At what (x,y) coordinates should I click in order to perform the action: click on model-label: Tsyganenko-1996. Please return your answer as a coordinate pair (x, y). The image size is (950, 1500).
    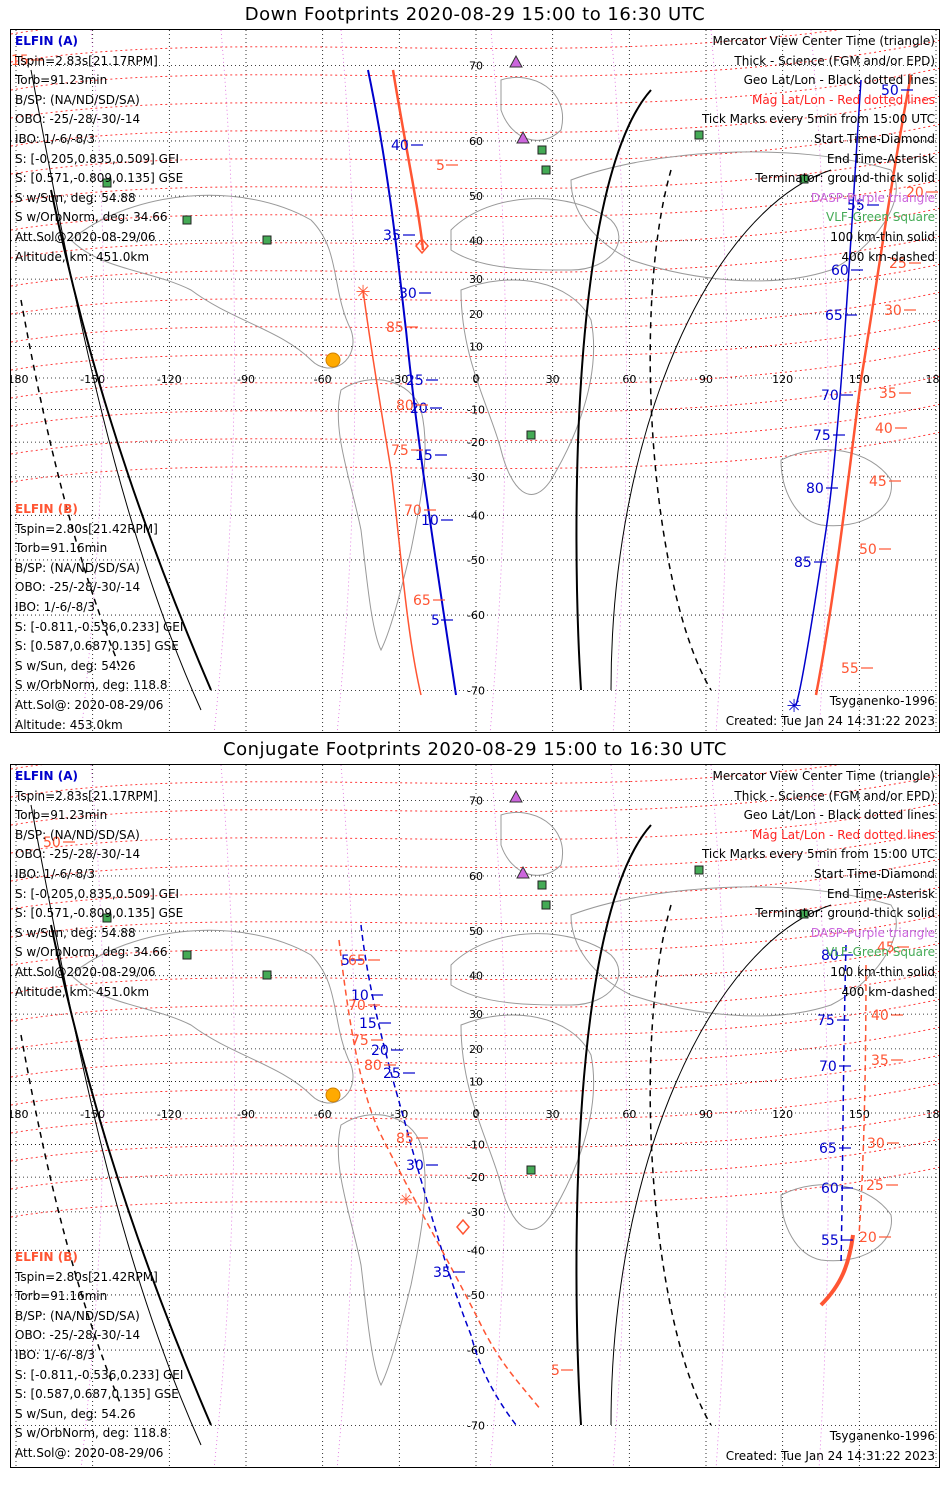
    Looking at the image, I should click on (882, 1436).